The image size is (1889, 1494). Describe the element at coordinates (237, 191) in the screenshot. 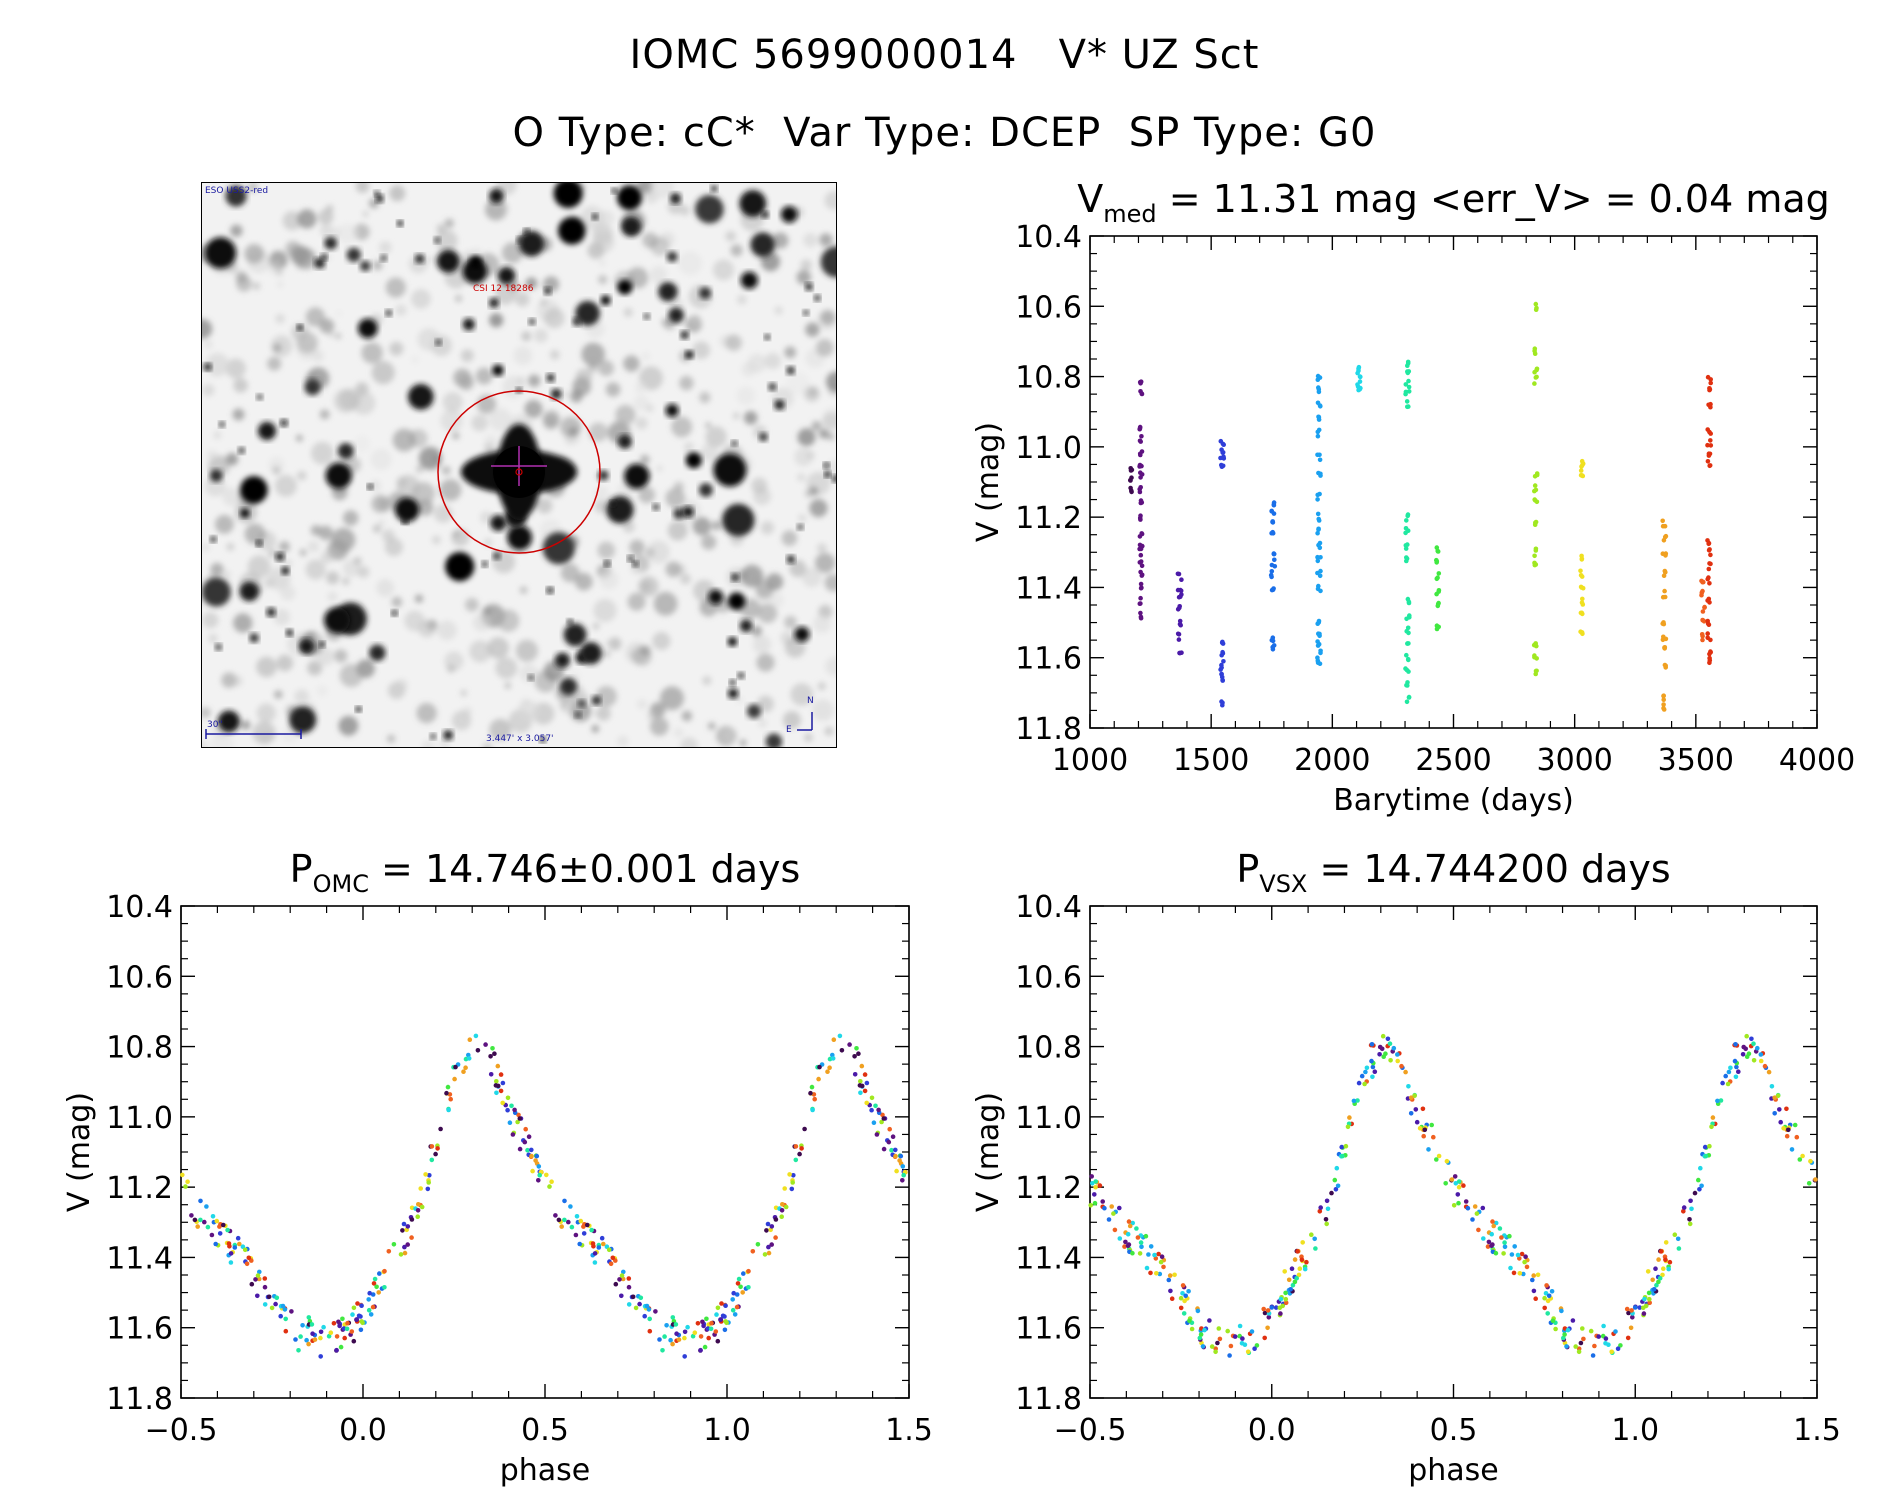

I see `survey-label: ESO USS2-red` at that location.